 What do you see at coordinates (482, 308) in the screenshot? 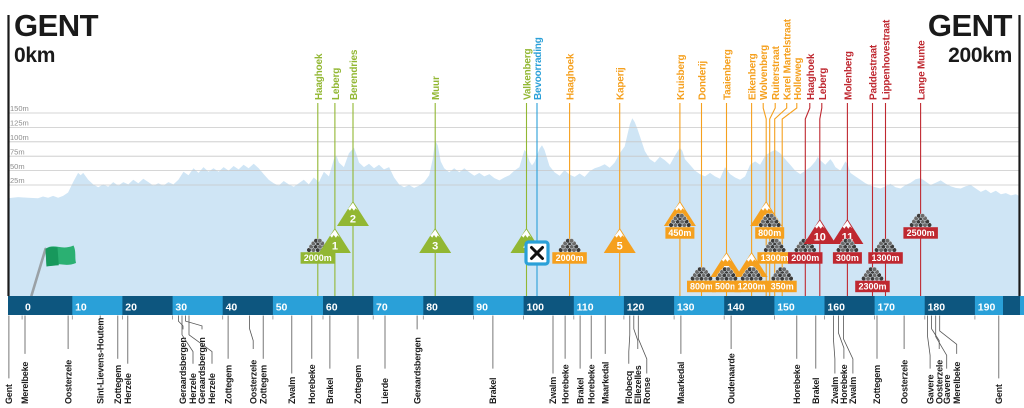
I see `km-tick-label: 90` at bounding box center [482, 308].